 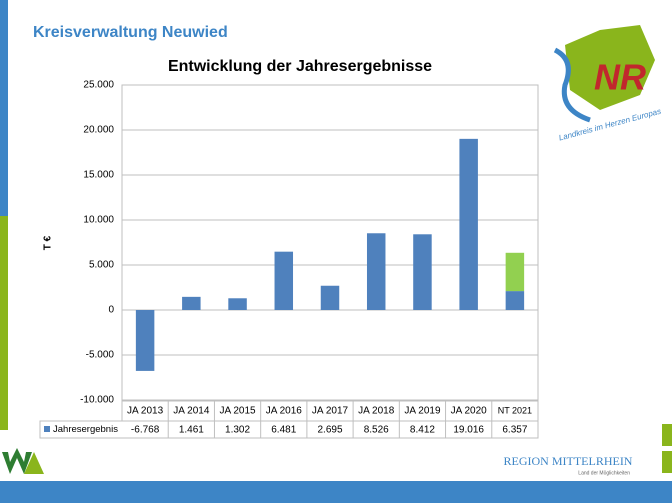 What do you see at coordinates (568, 461) in the screenshot?
I see `region-logo: REGION MITTELRHEIN` at bounding box center [568, 461].